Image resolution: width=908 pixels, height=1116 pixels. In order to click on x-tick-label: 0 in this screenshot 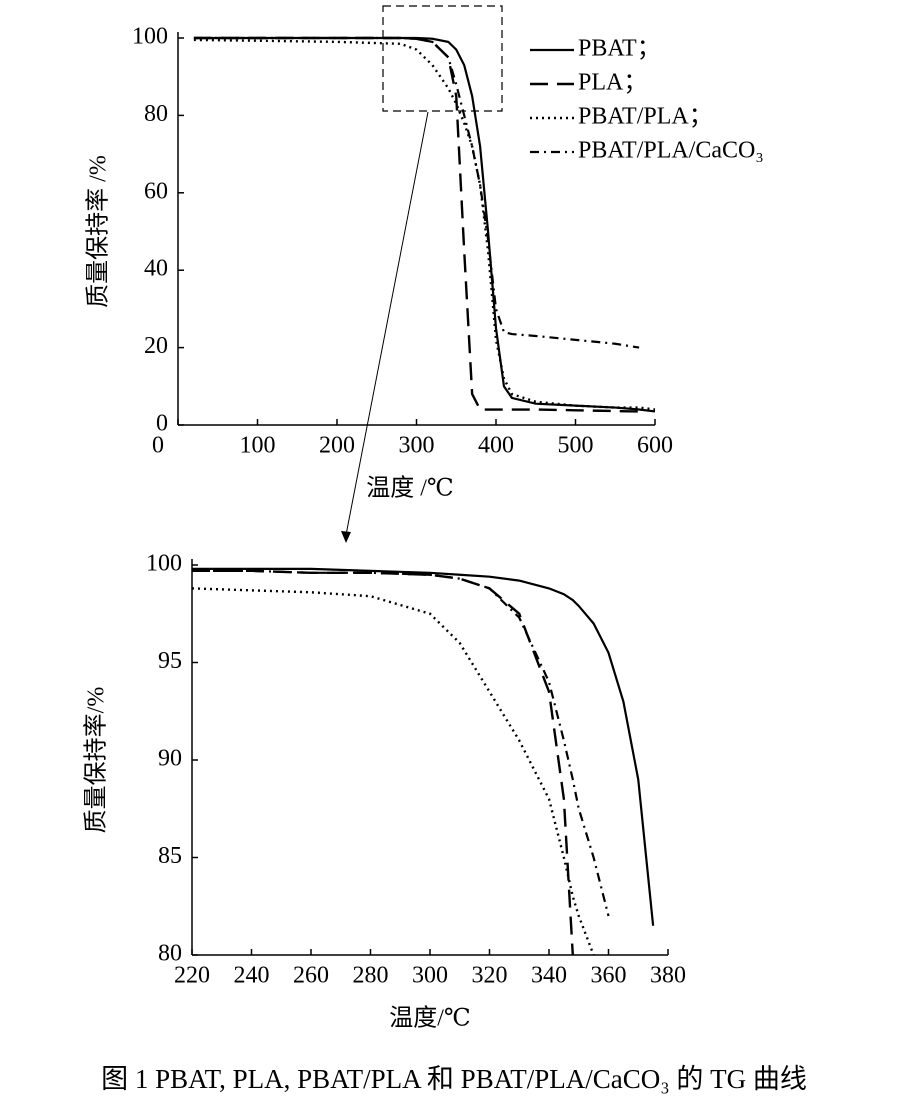, I will do `click(158, 446)`.